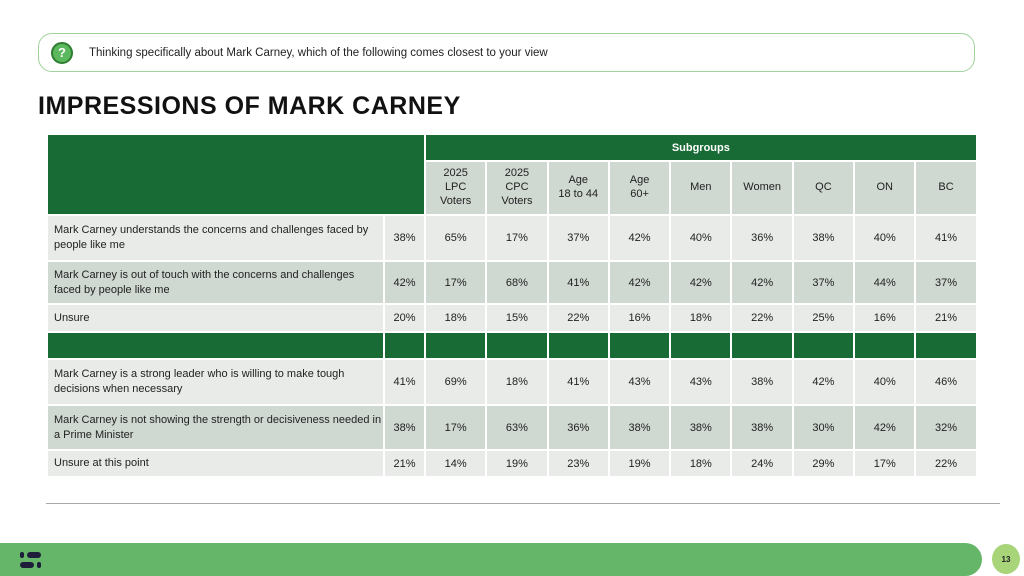  What do you see at coordinates (946, 318) in the screenshot?
I see `cell-value: 21%` at bounding box center [946, 318].